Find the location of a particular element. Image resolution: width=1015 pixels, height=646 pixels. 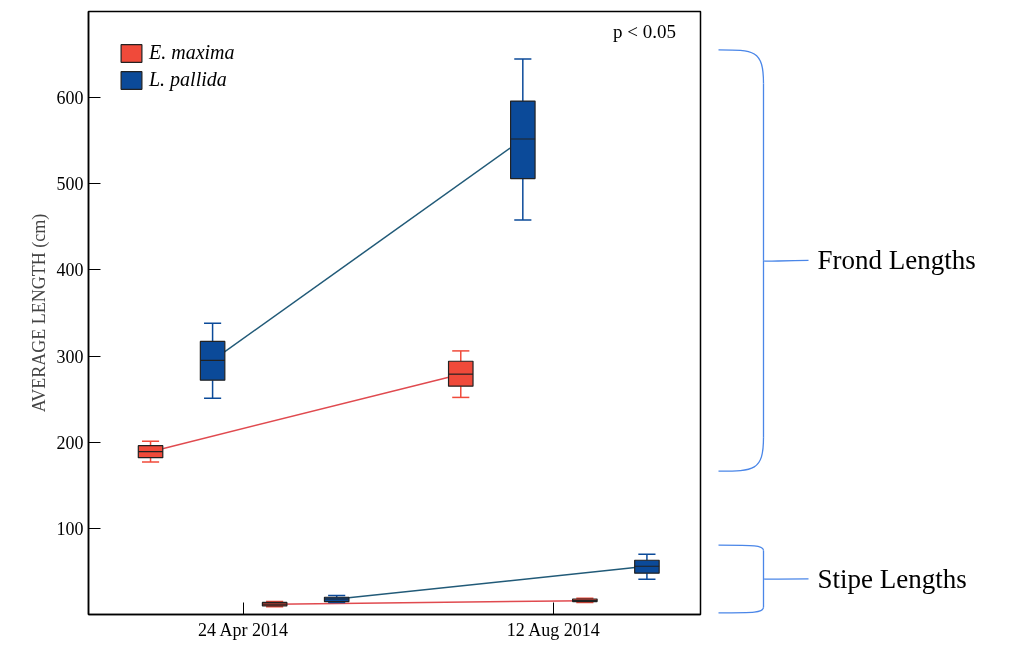

y-tick-label: 500 is located at coordinates (70, 184).